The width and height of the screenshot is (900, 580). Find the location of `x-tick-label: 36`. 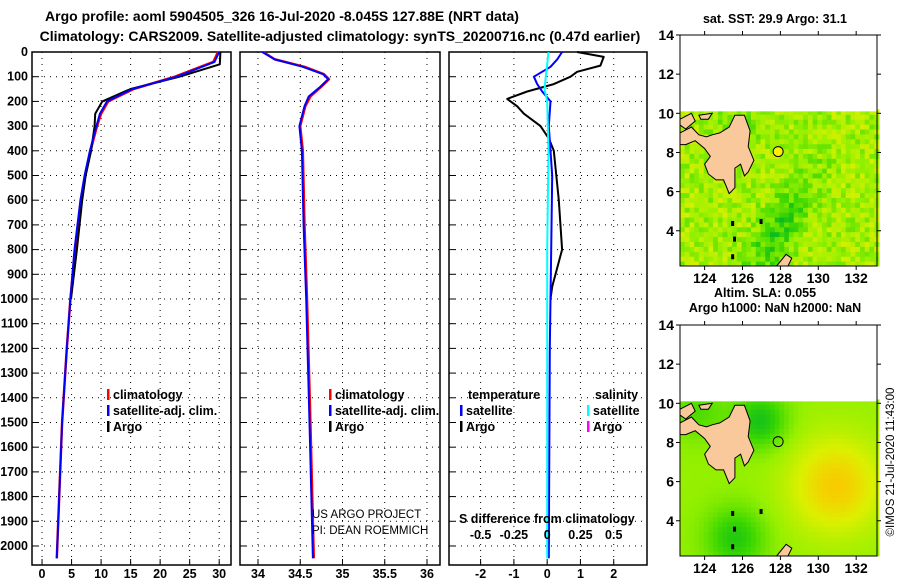

x-tick-label: 36 is located at coordinates (427, 573).